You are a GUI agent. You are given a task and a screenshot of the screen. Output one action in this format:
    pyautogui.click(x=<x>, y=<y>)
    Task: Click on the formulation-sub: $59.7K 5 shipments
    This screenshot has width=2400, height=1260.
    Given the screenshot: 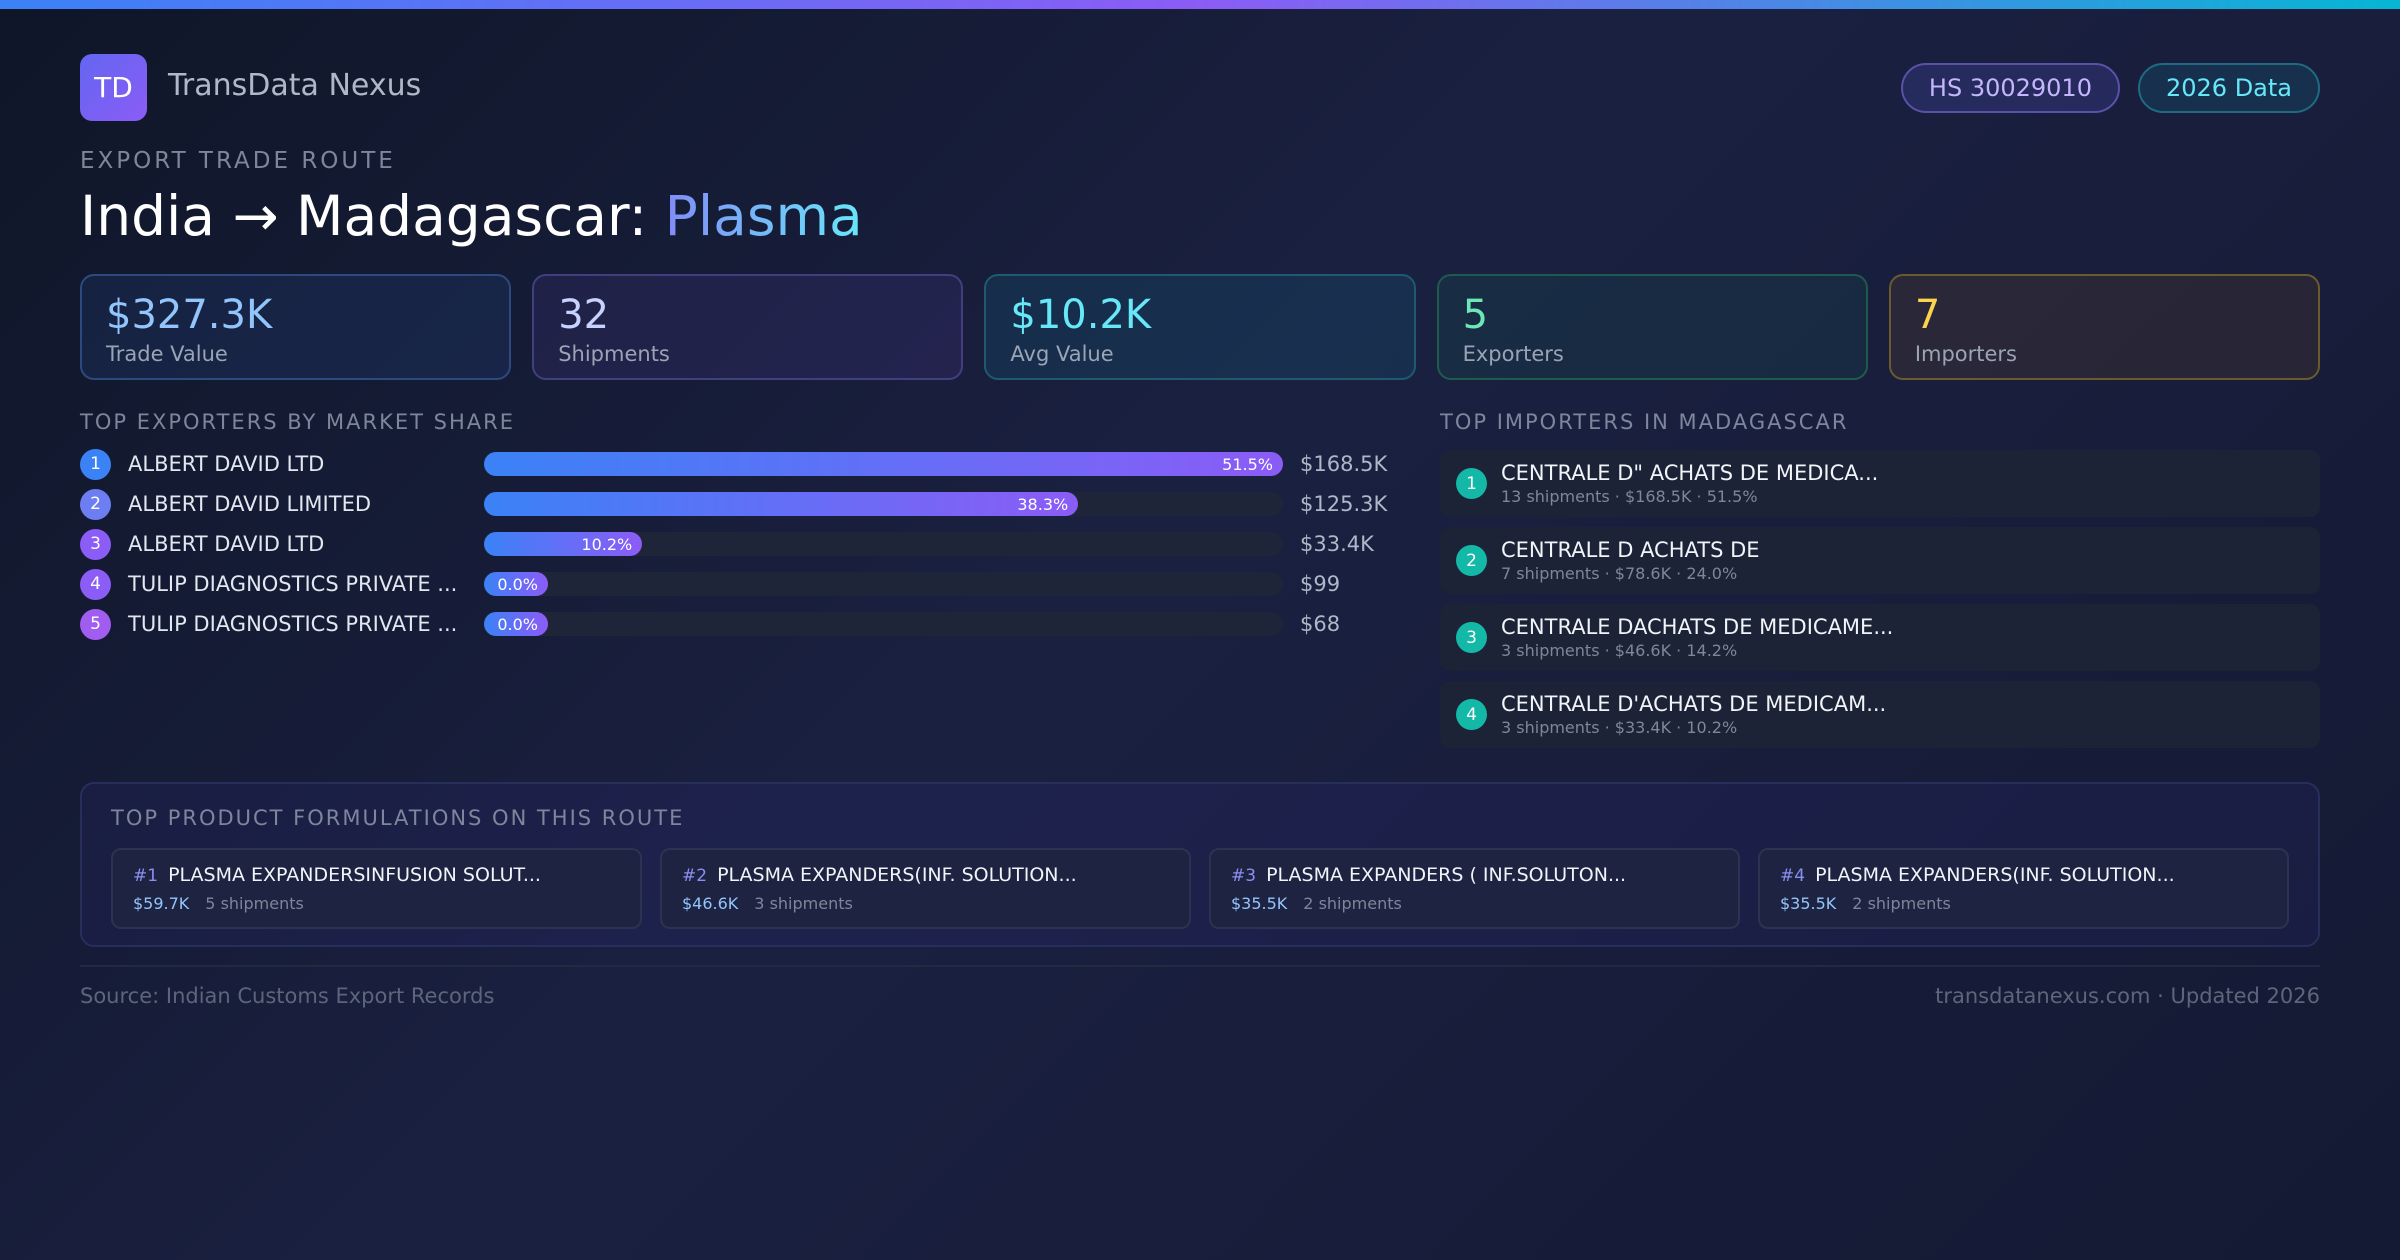 What is the action you would take?
    pyautogui.click(x=376, y=903)
    